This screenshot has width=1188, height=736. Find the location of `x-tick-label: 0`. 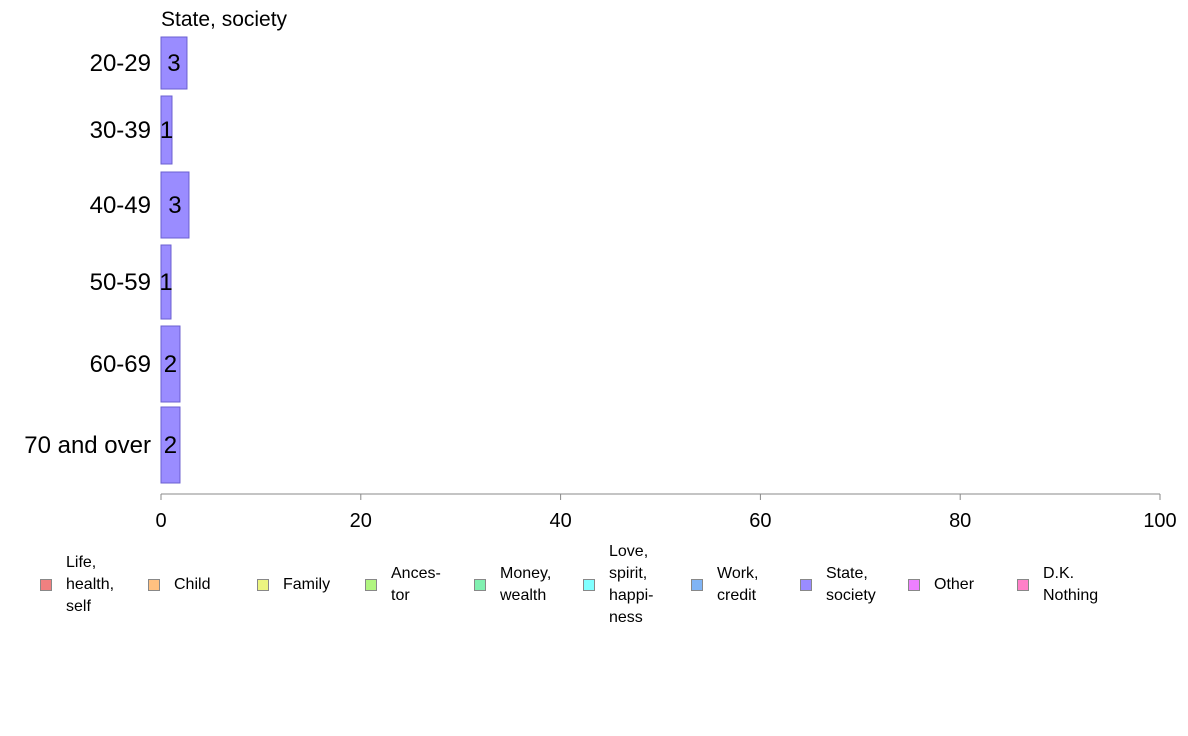

x-tick-label: 0 is located at coordinates (160, 521).